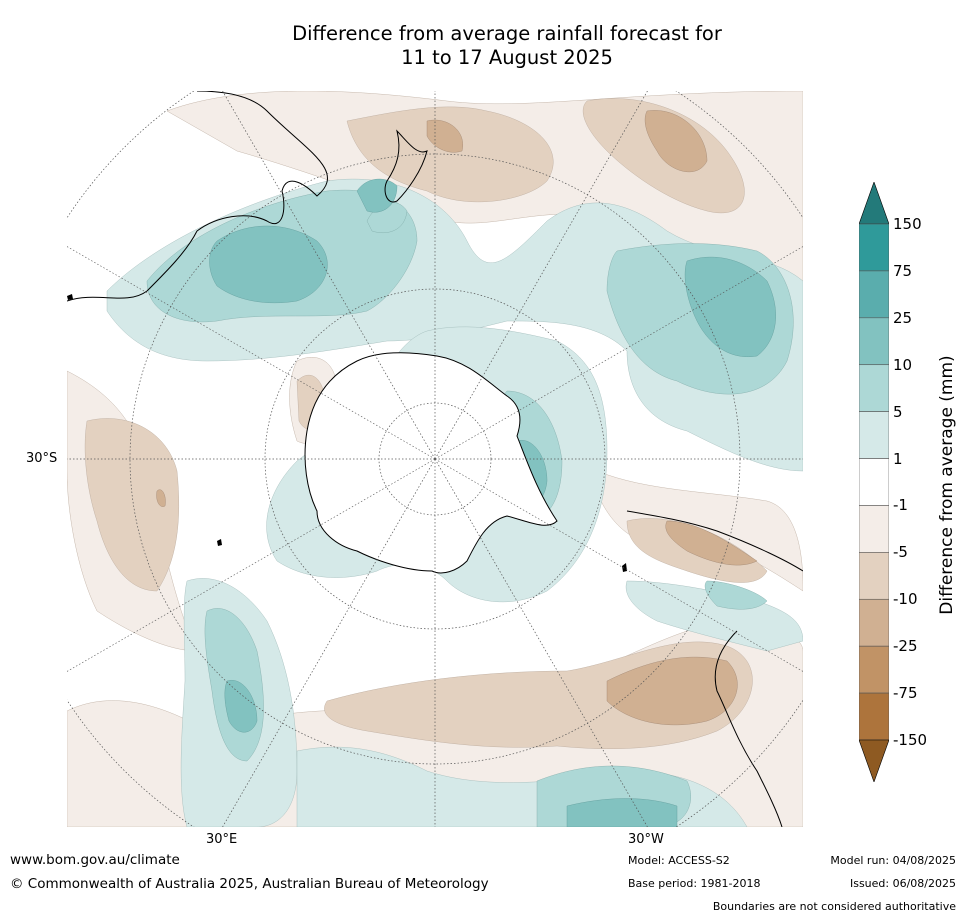  Describe the element at coordinates (898, 458) in the screenshot. I see `colorbar-tick-label: 1` at that location.